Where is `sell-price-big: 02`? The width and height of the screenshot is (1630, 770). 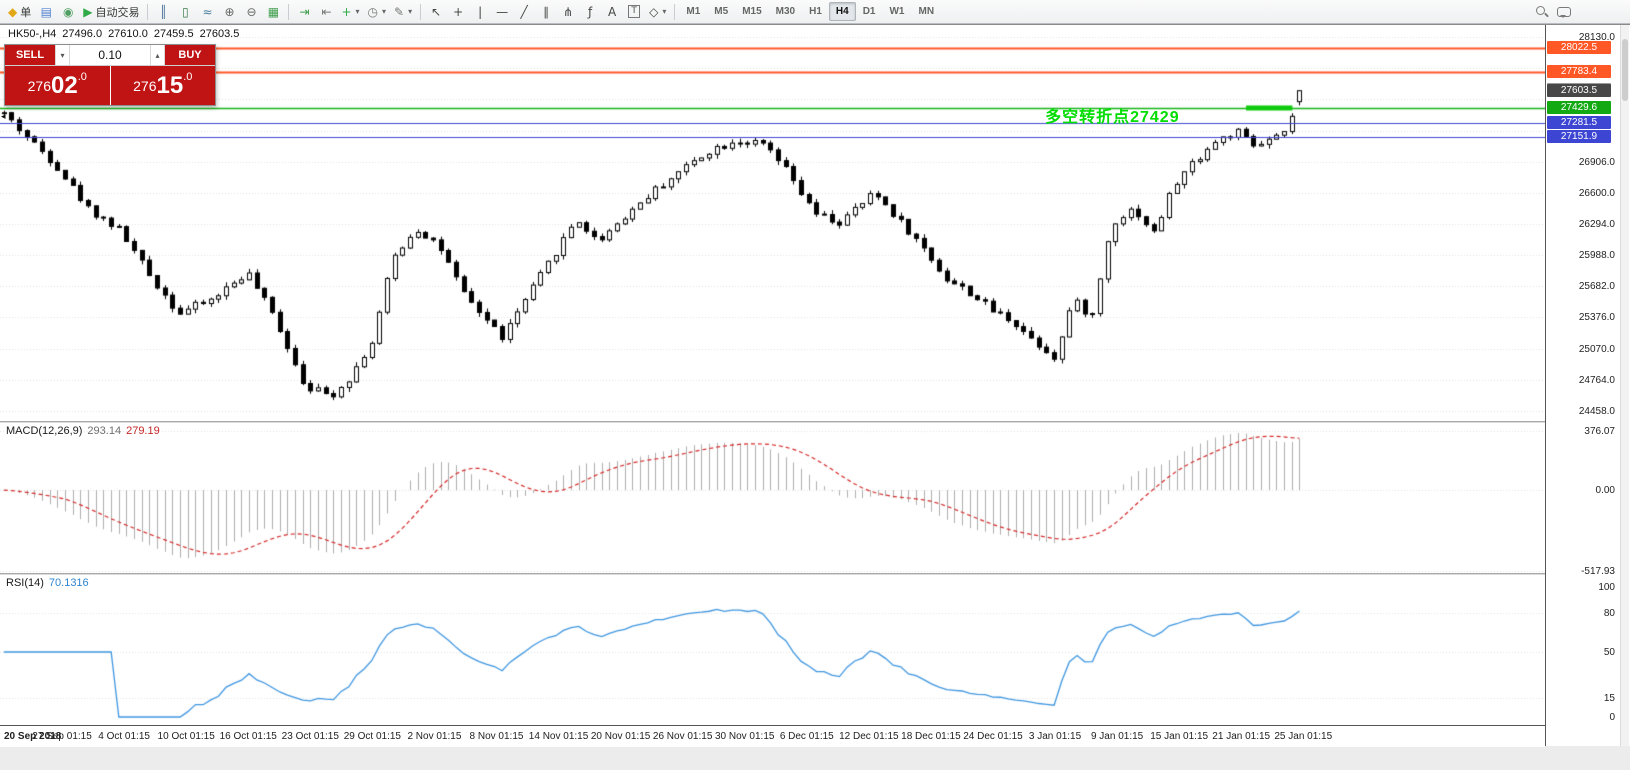 sell-price-big: 02 is located at coordinates (64, 85).